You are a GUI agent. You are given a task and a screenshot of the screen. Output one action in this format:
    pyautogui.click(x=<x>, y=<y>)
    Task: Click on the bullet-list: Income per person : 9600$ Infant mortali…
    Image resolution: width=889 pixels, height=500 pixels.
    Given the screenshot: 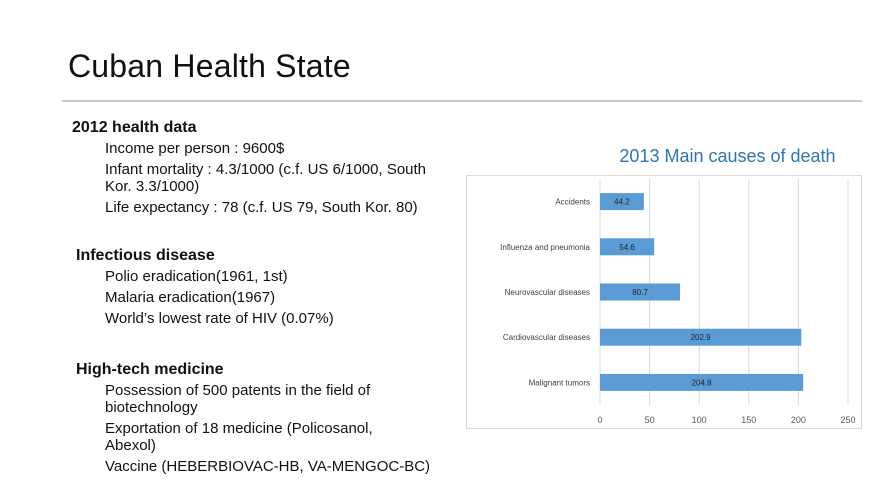 What is the action you would take?
    pyautogui.click(x=267, y=178)
    